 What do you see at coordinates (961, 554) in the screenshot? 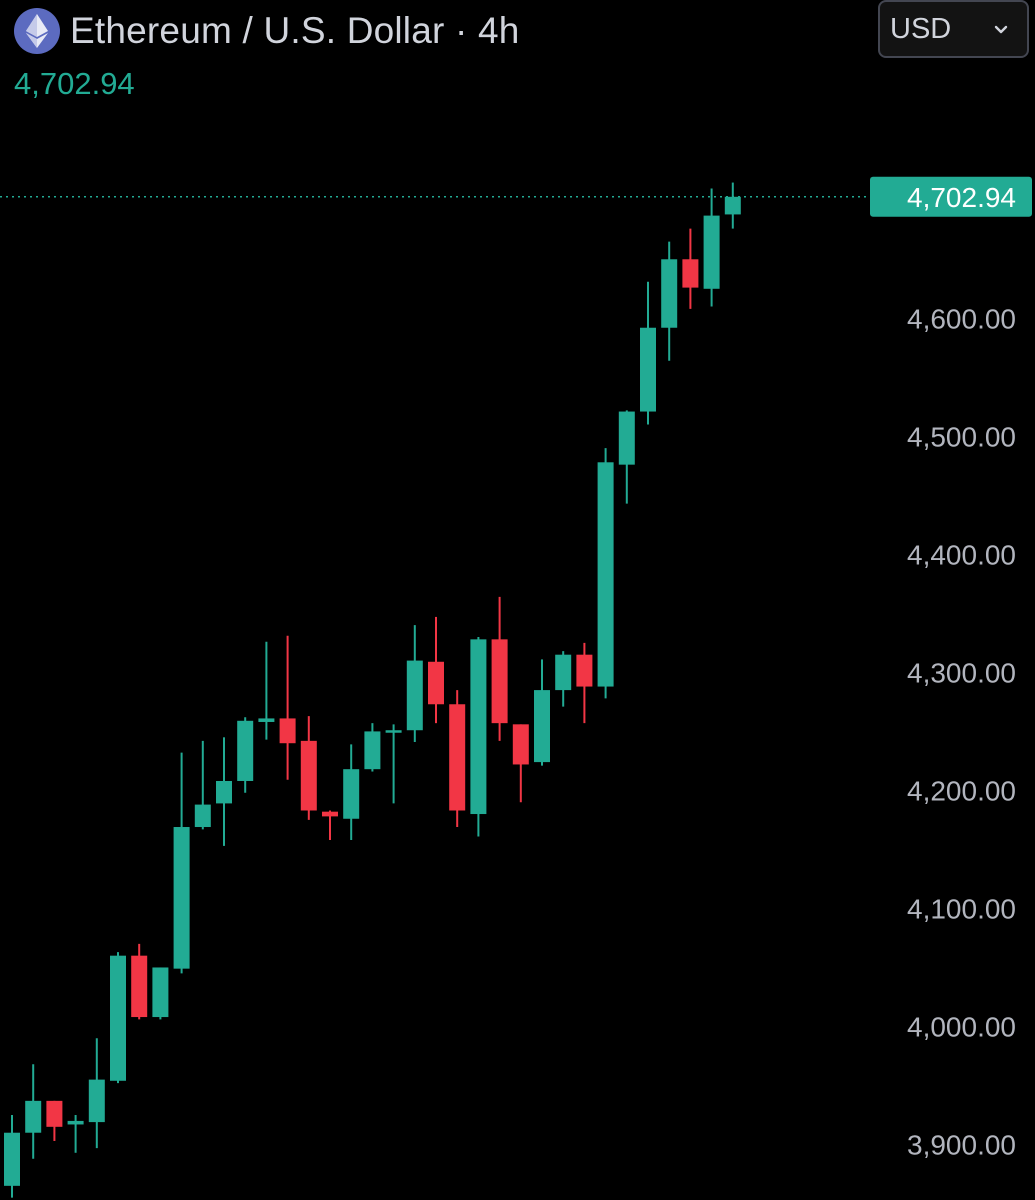
I see `price-axis-tick-label: 4,400.00` at bounding box center [961, 554].